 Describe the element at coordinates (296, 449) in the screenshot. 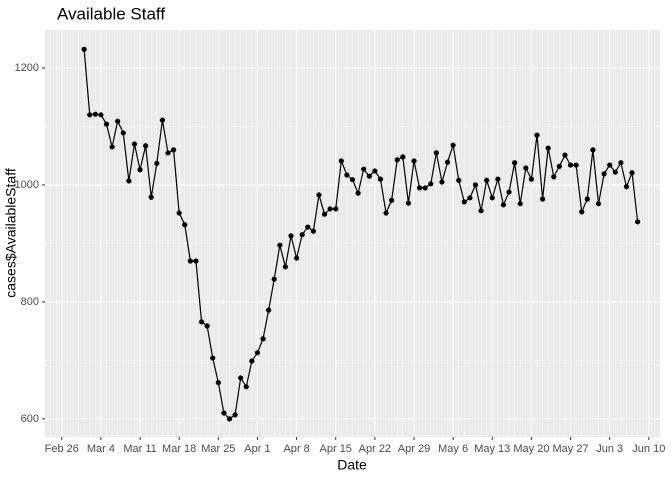

I see `x-tick-label: Apr 8` at that location.